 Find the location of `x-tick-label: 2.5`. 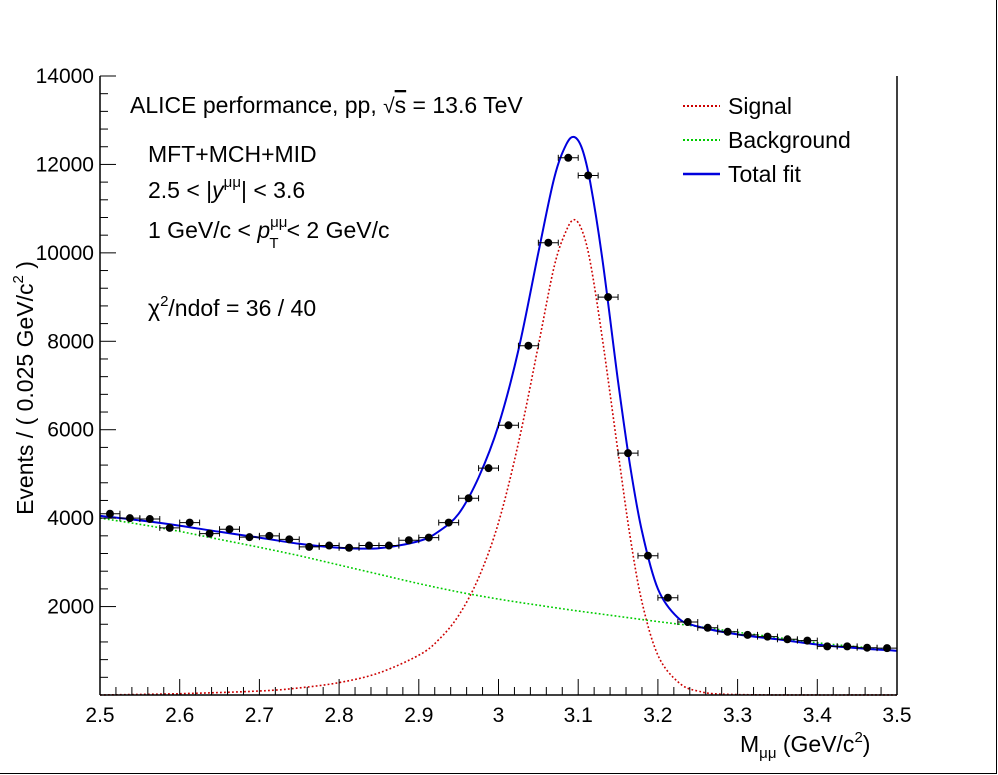

x-tick-label: 2.5 is located at coordinates (99, 715).